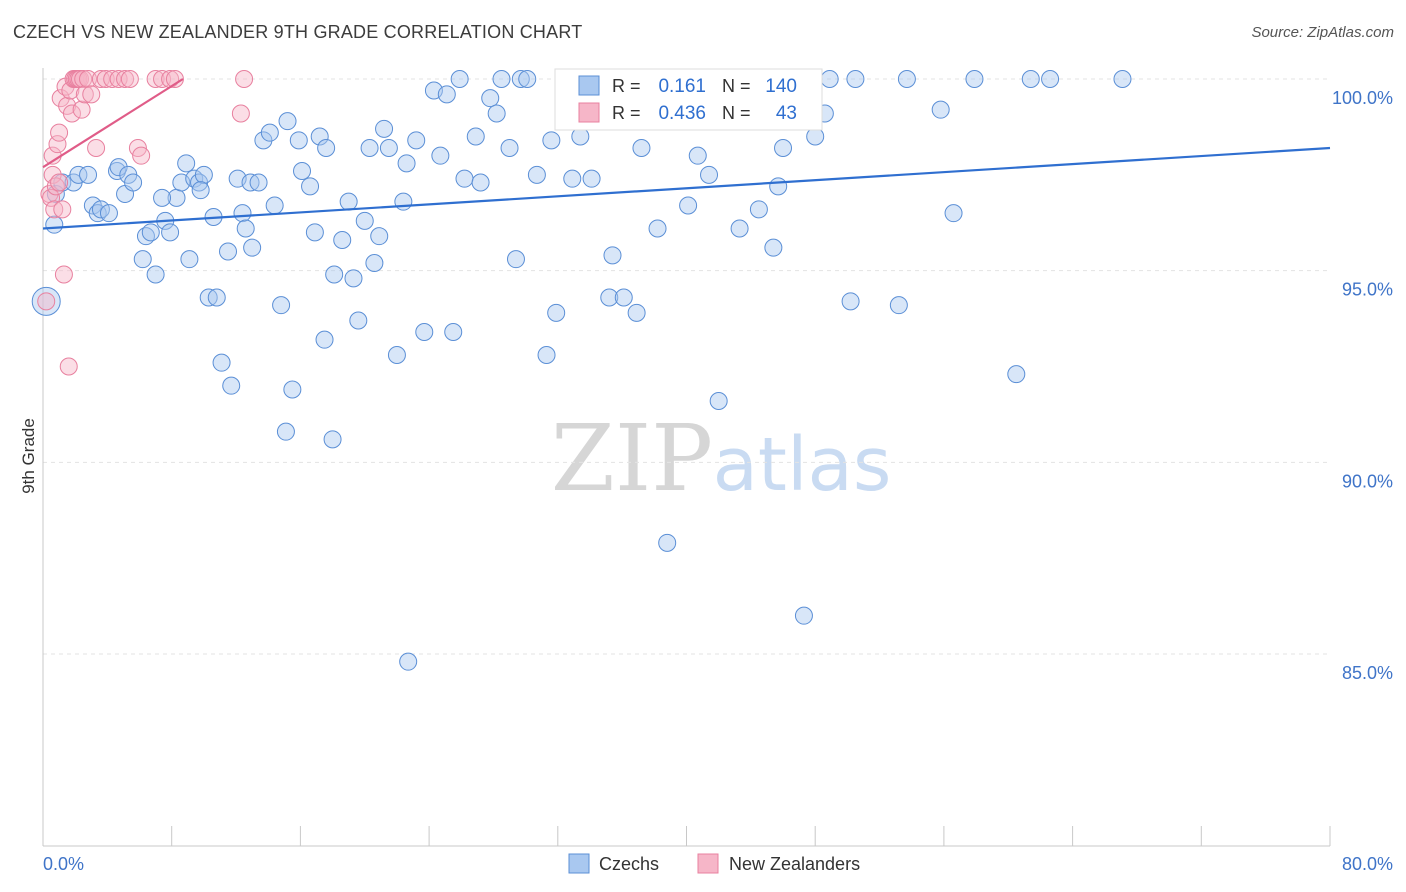  Describe the element at coordinates (736, 86) in the screenshot. I see `stats-czechs-n-label: N =` at that location.